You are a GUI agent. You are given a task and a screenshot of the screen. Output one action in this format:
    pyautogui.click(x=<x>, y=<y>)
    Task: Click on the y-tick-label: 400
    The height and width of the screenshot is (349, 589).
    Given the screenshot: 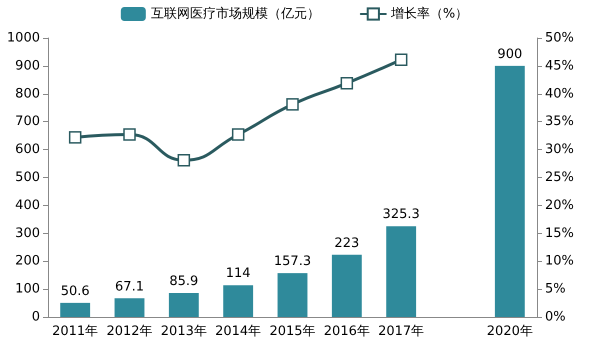 What is the action you would take?
    pyautogui.click(x=27, y=205)
    